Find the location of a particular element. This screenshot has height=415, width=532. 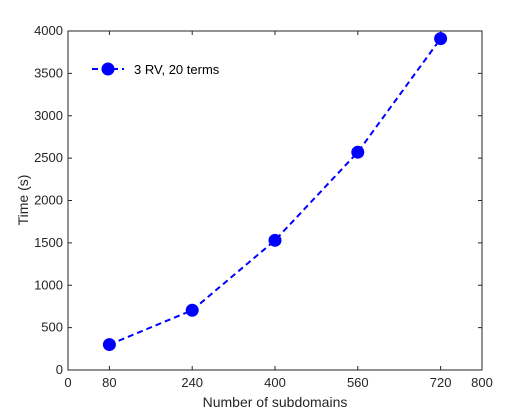

y-tick-label: 1500 is located at coordinates (48, 242).